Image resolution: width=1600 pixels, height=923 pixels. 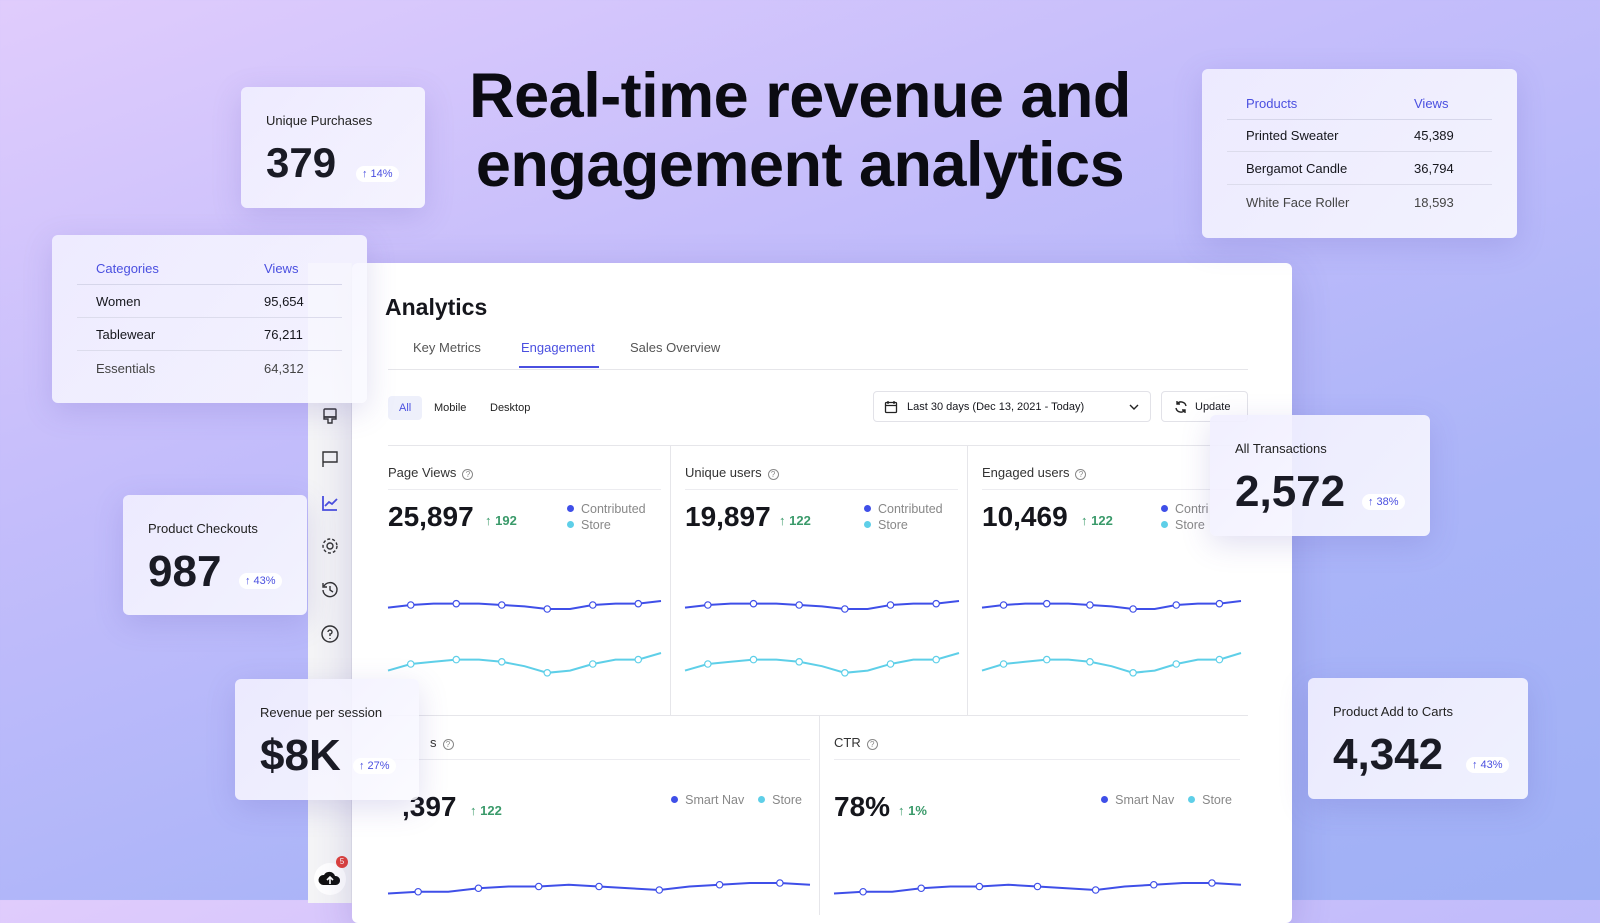 I want to click on metric-title: CTR?, so click(x=856, y=742).